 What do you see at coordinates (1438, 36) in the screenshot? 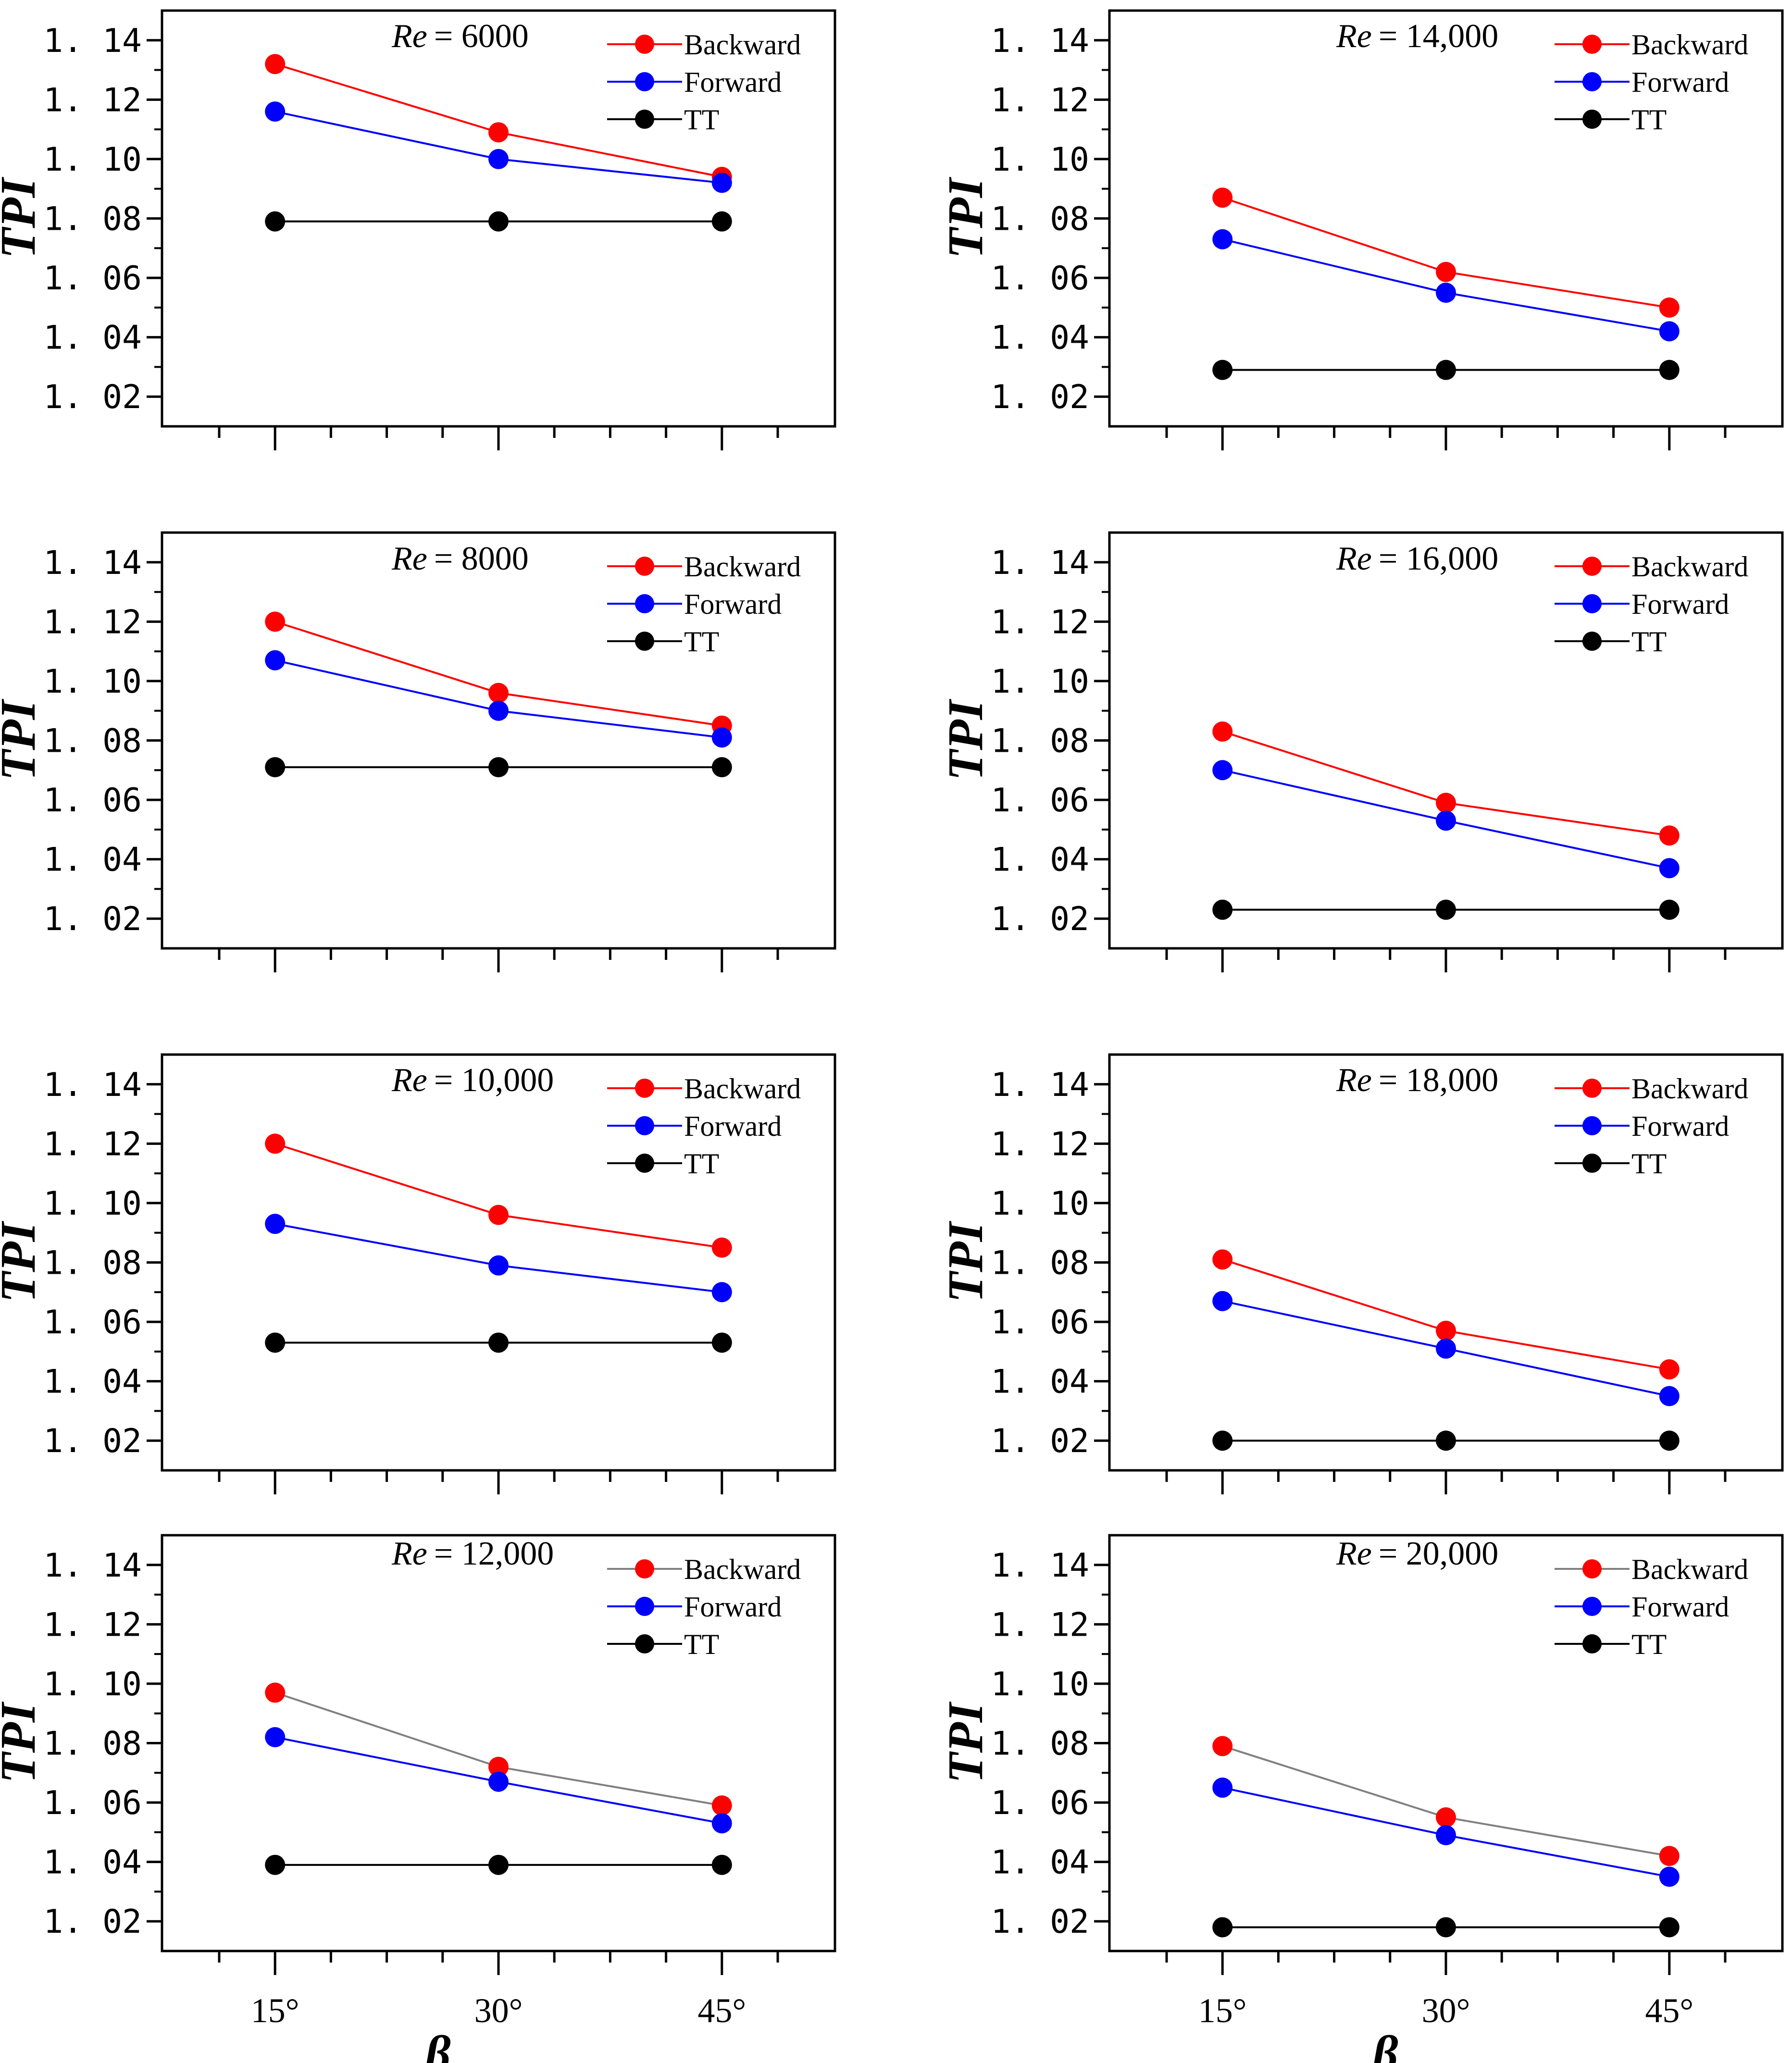
I see `re-value: = 14,000` at bounding box center [1438, 36].